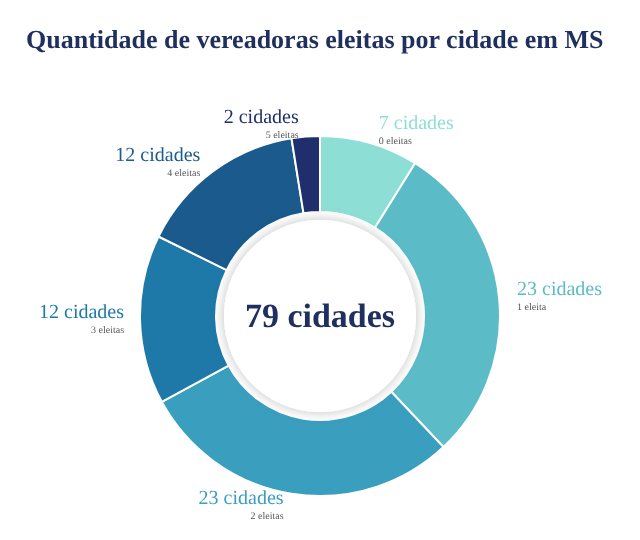 Image resolution: width=640 pixels, height=540 pixels. What do you see at coordinates (315, 39) in the screenshot?
I see `chart-title: Quantidade de vereadoras eleitas por cidade em MS` at bounding box center [315, 39].